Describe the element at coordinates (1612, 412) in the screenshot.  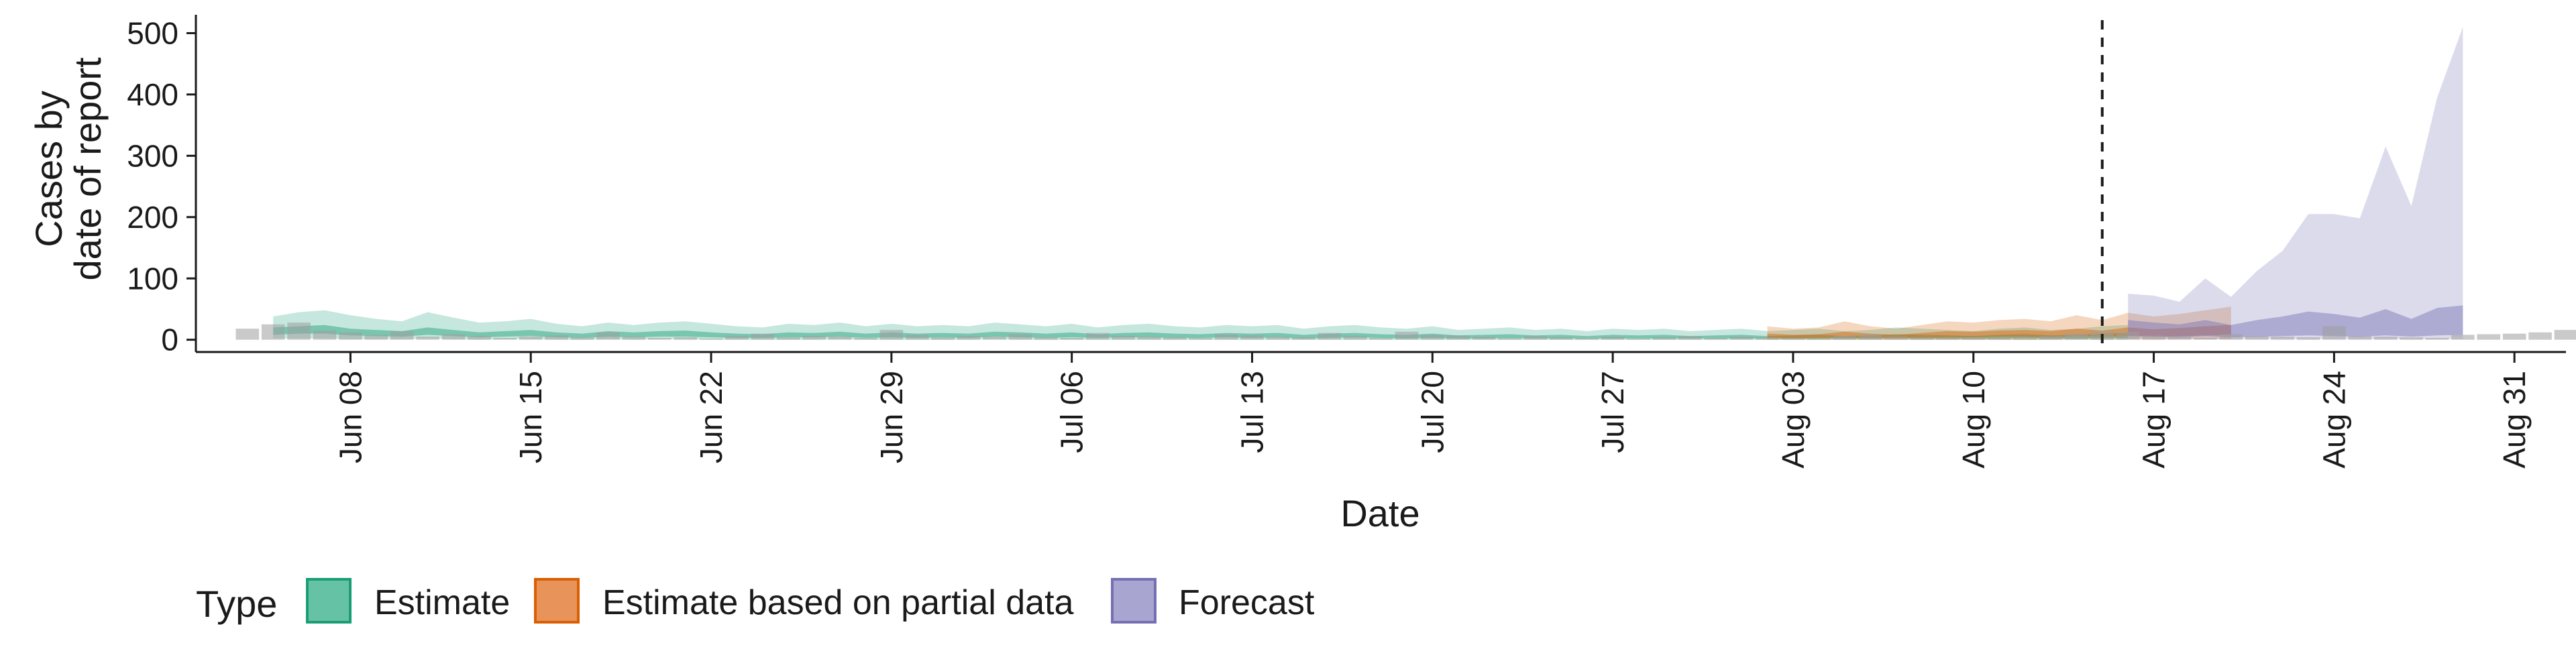
I see `x-tick-label: Jul 27` at that location.